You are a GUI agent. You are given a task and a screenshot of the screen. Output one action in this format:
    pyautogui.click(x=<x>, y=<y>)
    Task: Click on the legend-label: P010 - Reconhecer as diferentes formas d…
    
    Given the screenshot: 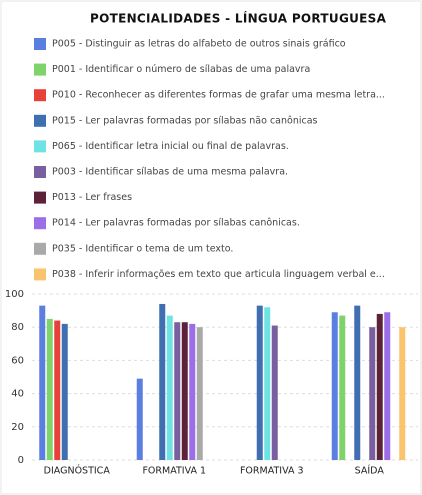 What is the action you would take?
    pyautogui.click(x=218, y=95)
    